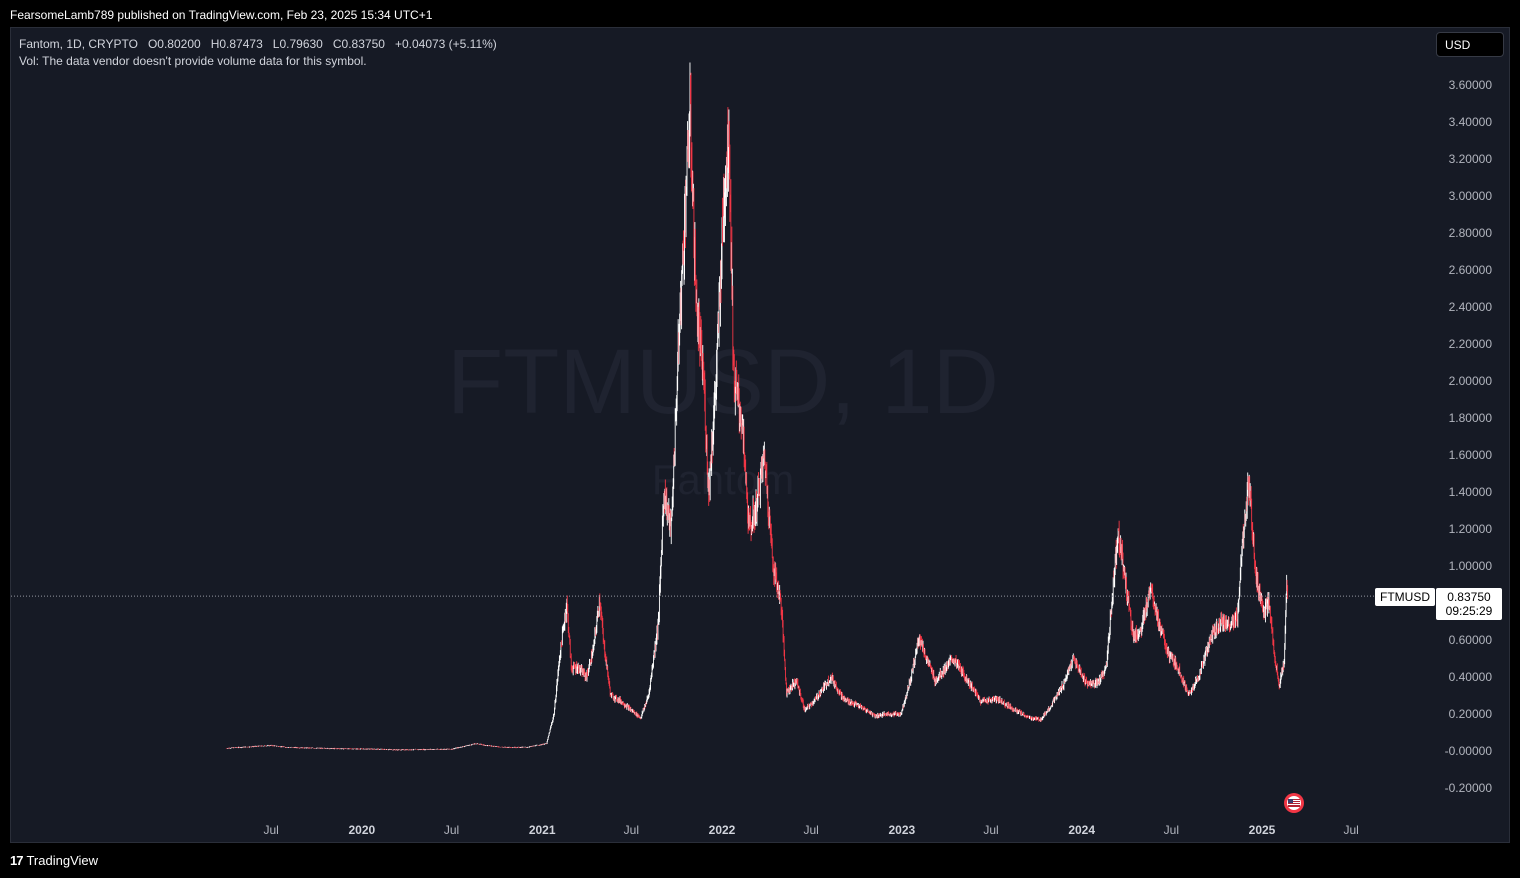  What do you see at coordinates (276, 44) in the screenshot?
I see `low-label: L` at bounding box center [276, 44].